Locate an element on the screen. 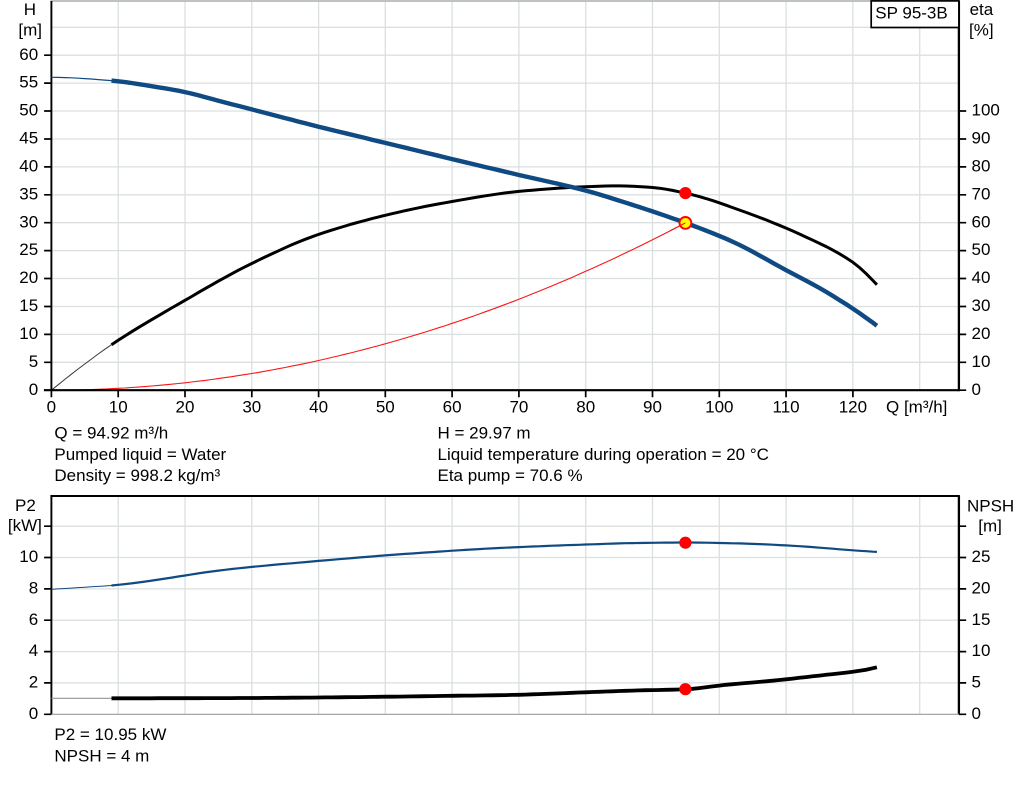  svg-text: 8 is located at coordinates (33, 588).